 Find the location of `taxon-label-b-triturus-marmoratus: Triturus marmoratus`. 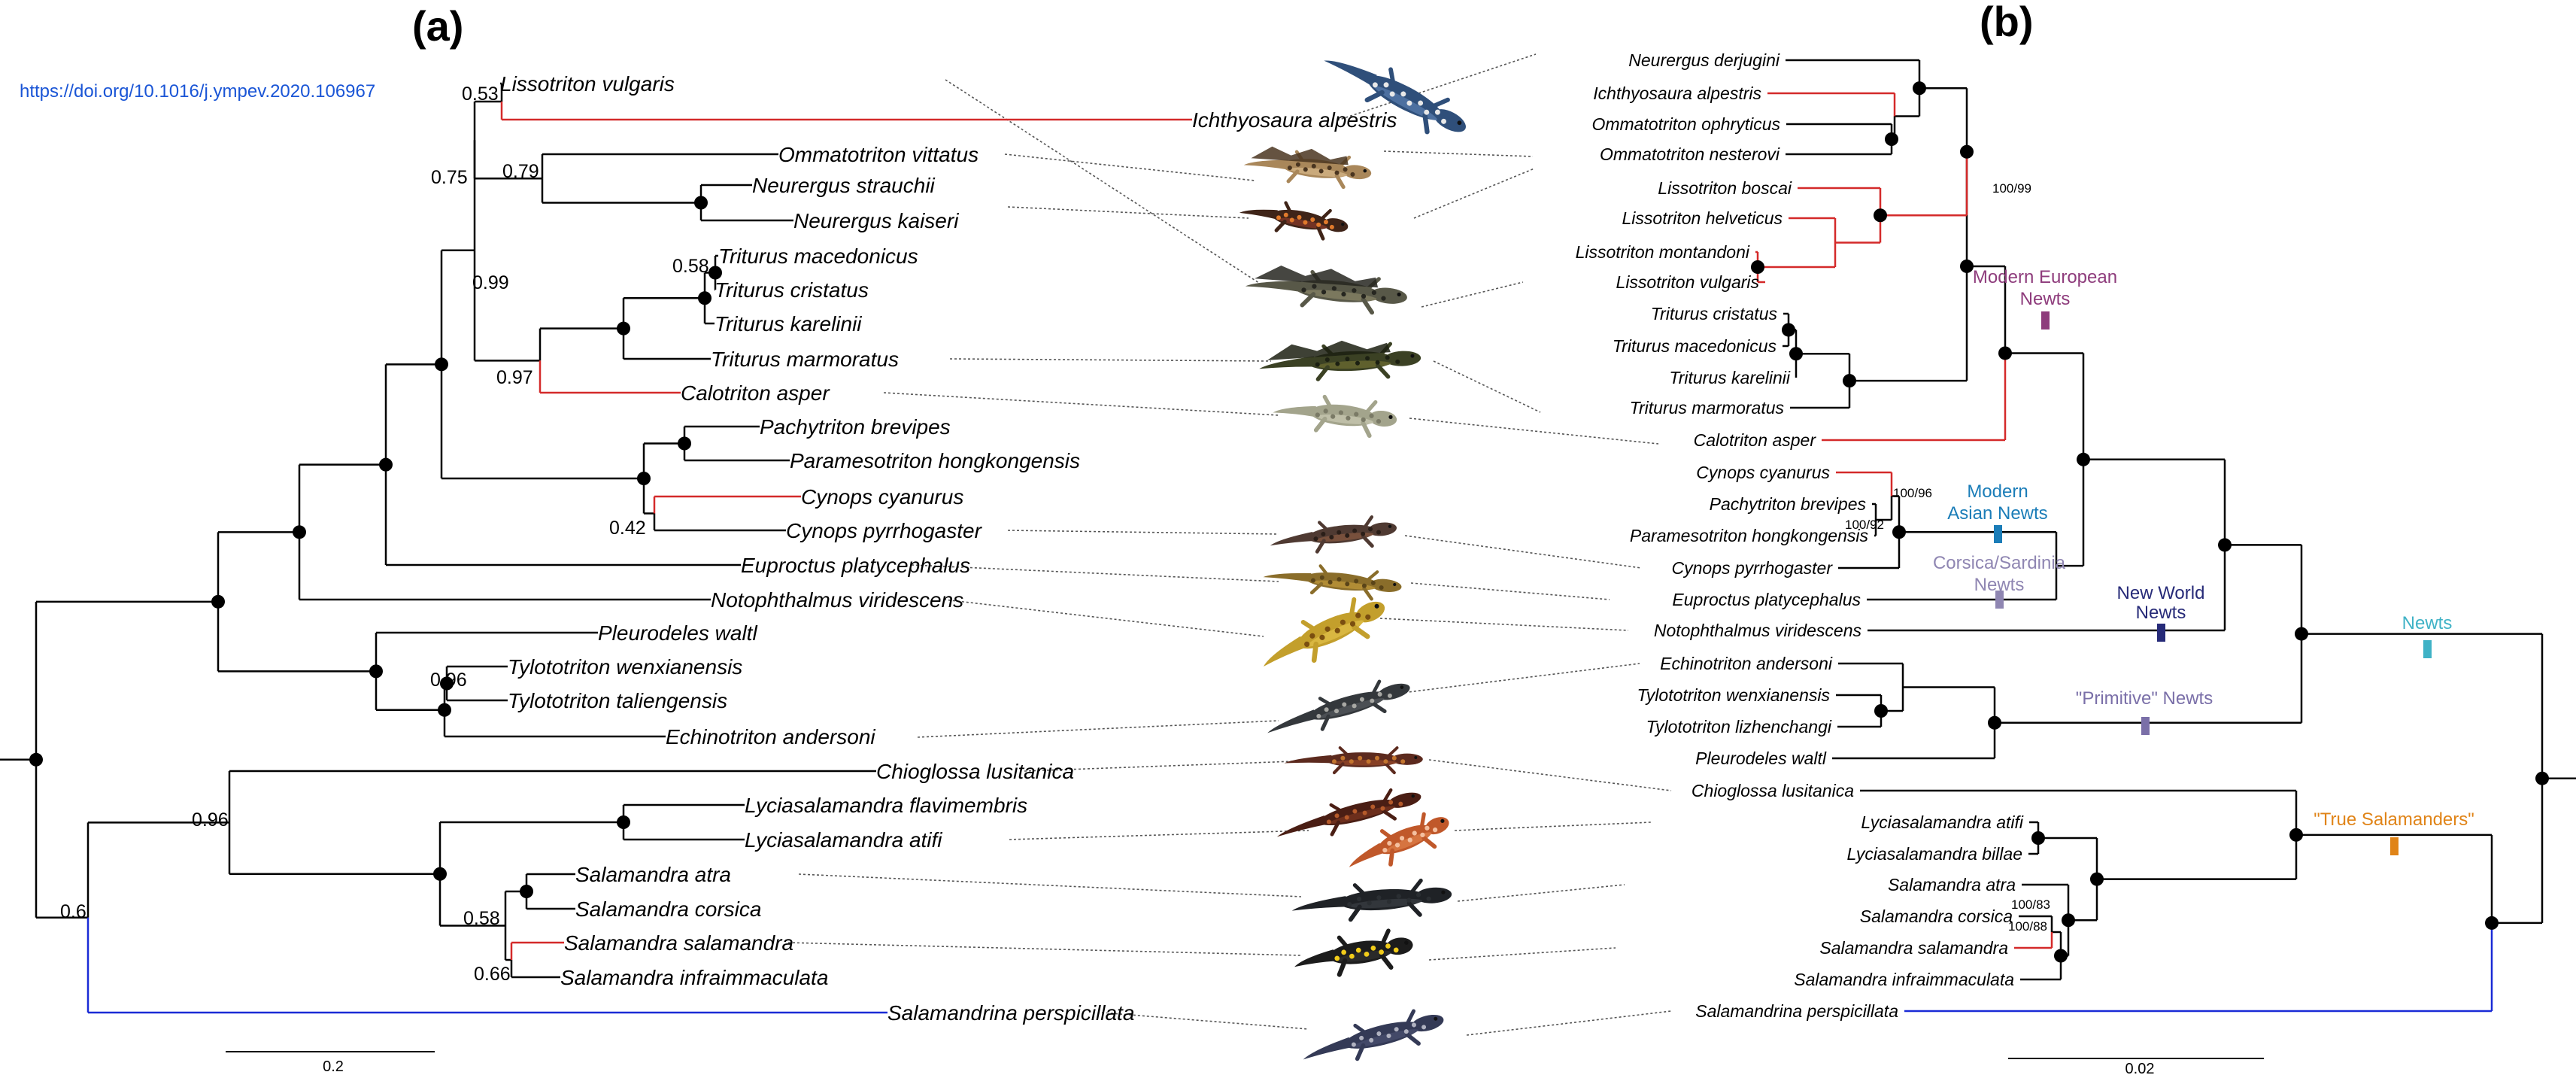

taxon-label-b-triturus-marmoratus: Triturus marmoratus is located at coordinates (1707, 408).